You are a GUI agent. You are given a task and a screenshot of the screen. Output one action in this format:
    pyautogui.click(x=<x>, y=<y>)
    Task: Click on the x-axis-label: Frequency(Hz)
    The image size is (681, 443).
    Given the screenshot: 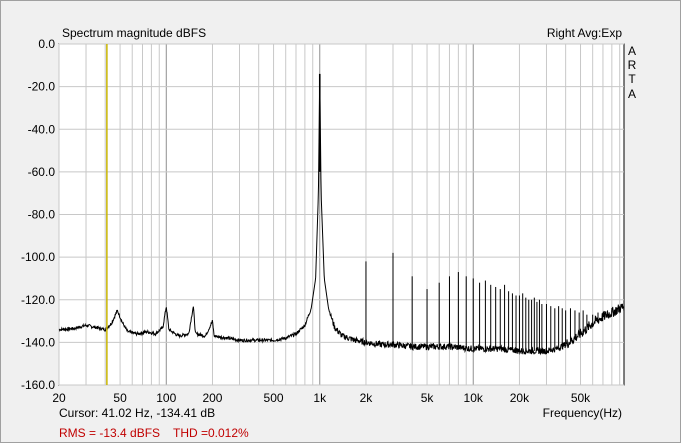 What is the action you would take?
    pyautogui.click(x=582, y=413)
    